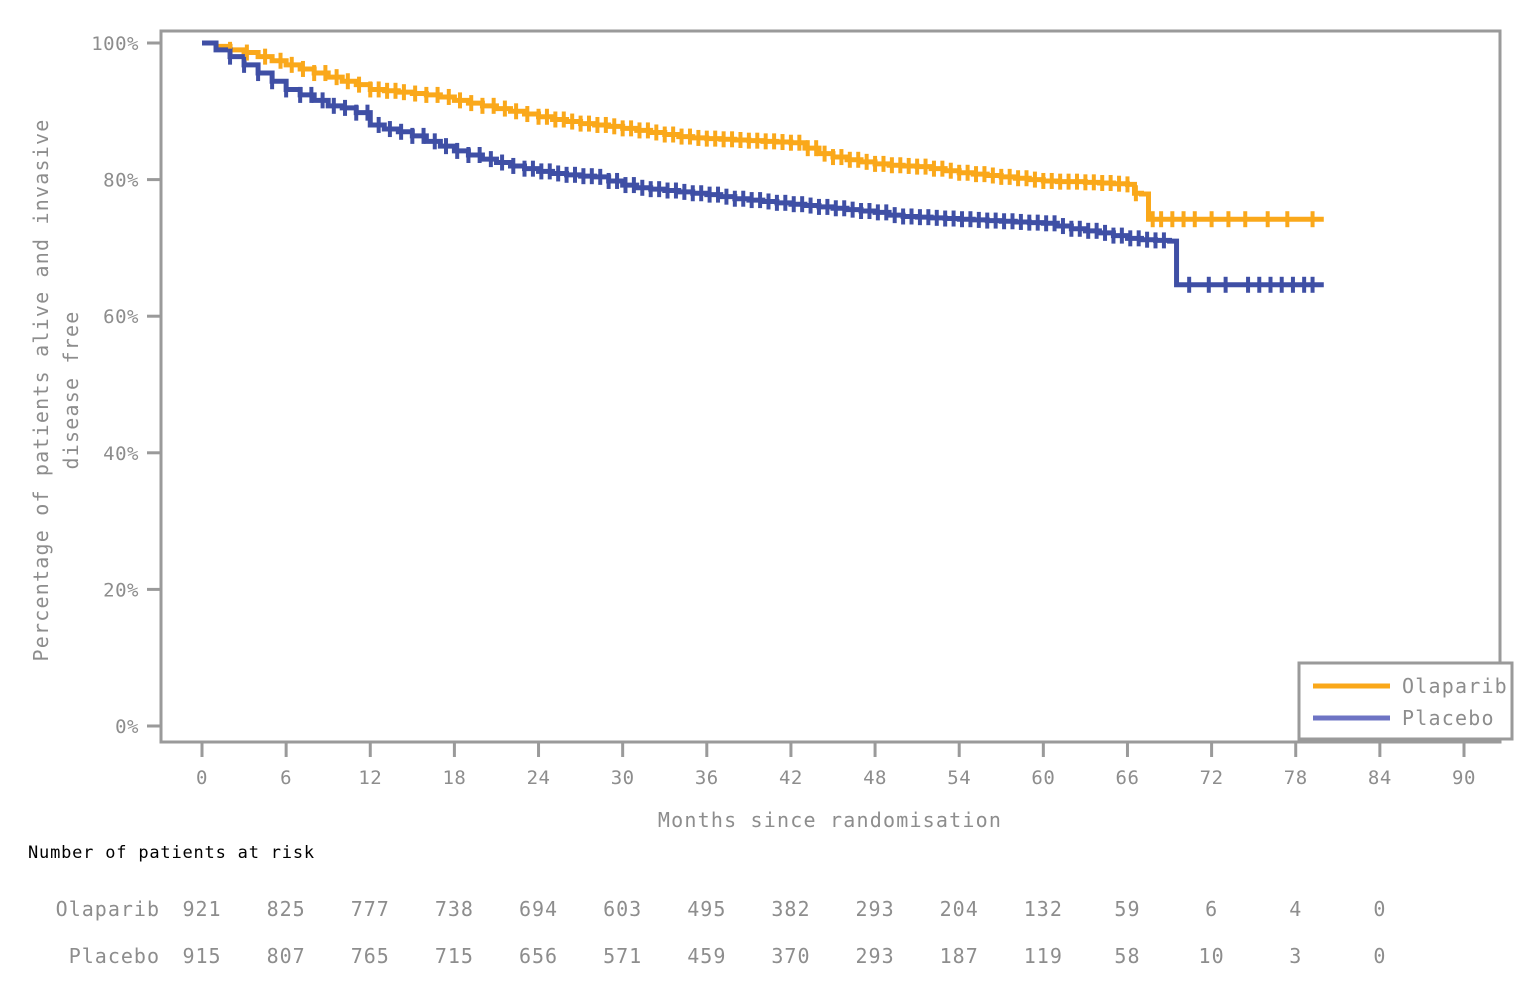  What do you see at coordinates (959, 778) in the screenshot?
I see `x-tick-label: 54` at bounding box center [959, 778].